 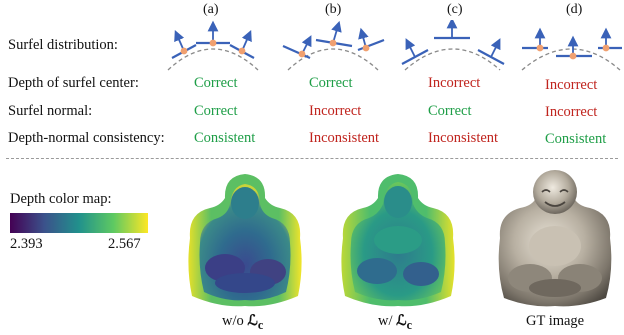 What do you see at coordinates (213, 45) in the screenshot?
I see `surfel-diagram-a` at bounding box center [213, 45].